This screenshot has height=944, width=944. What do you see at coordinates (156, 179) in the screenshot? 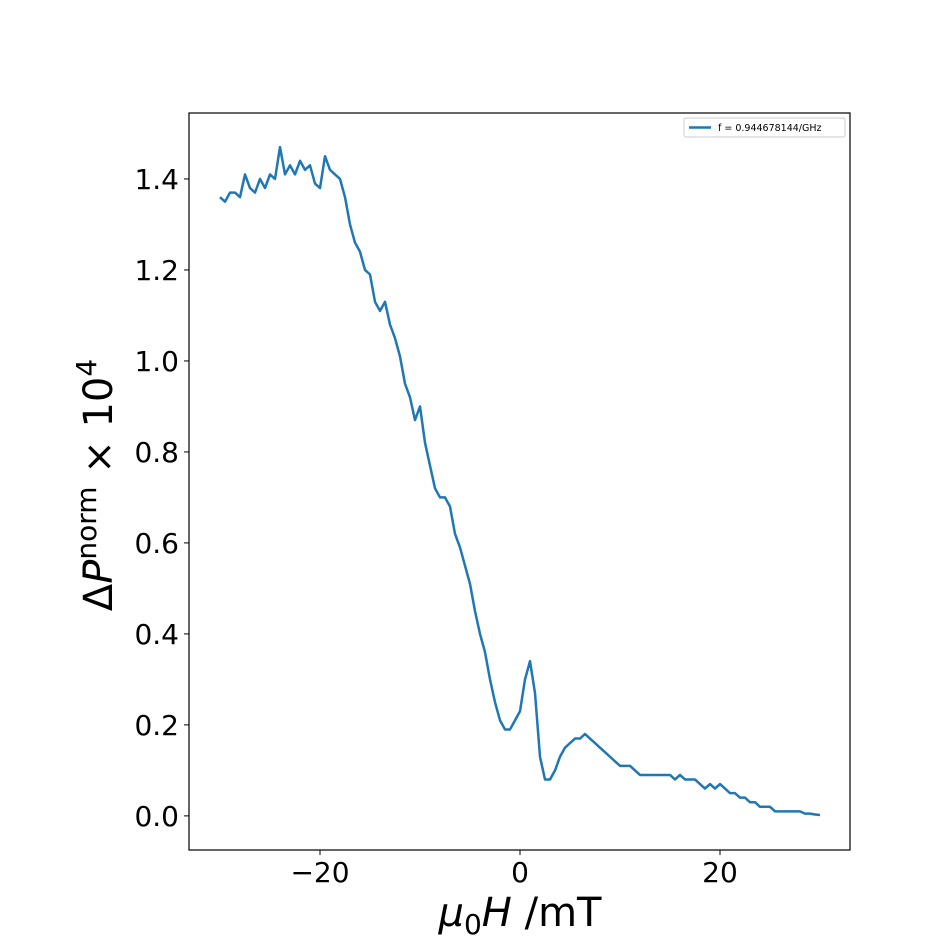
I see `y-tick-label: 1.4` at bounding box center [156, 179].